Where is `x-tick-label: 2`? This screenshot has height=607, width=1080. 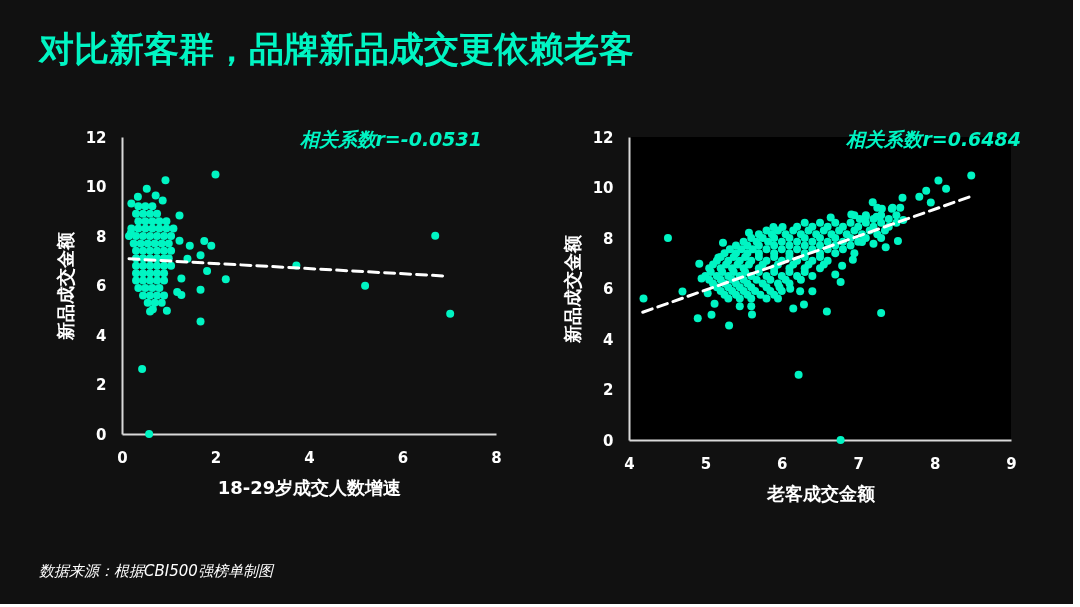 x-tick-label: 2 is located at coordinates (216, 457).